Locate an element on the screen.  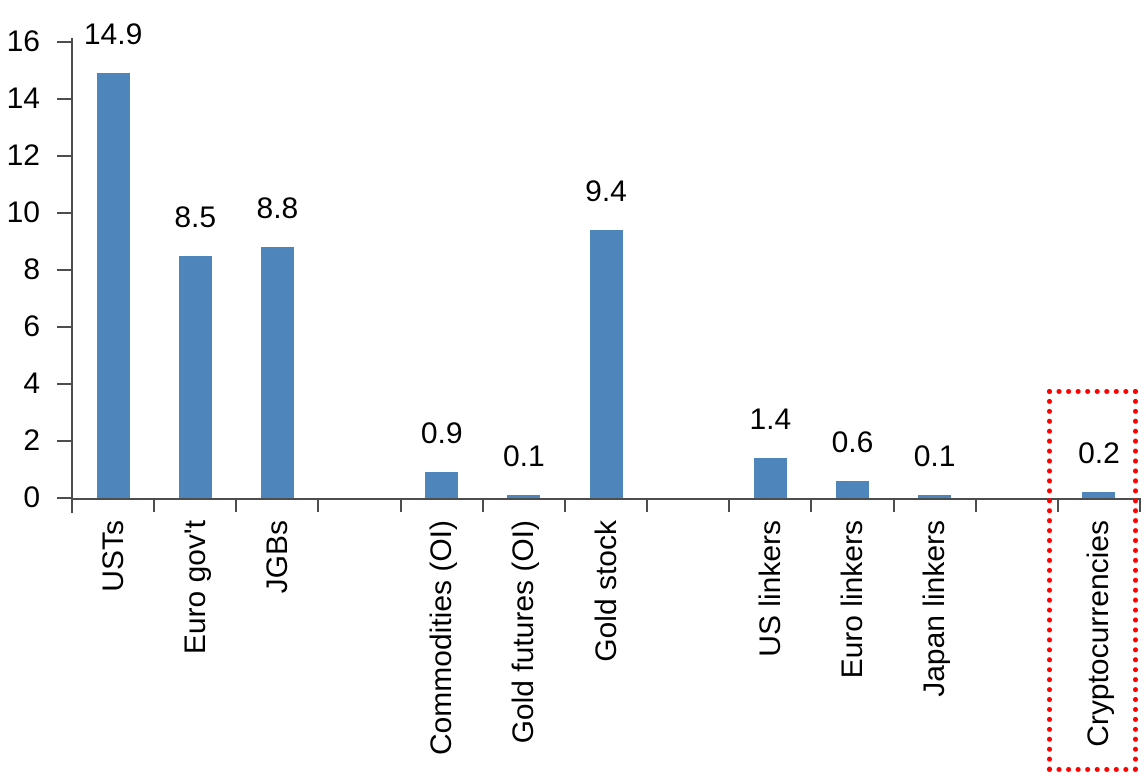
y-axis-line is located at coordinates (72, 275).